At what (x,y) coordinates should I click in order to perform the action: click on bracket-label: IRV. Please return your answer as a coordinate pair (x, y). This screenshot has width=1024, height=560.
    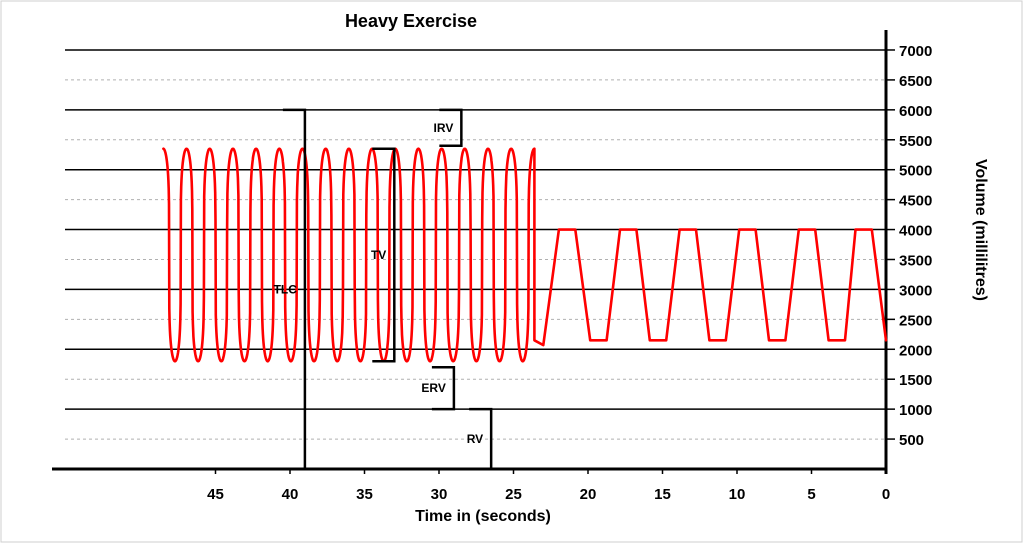
    Looking at the image, I should click on (444, 128).